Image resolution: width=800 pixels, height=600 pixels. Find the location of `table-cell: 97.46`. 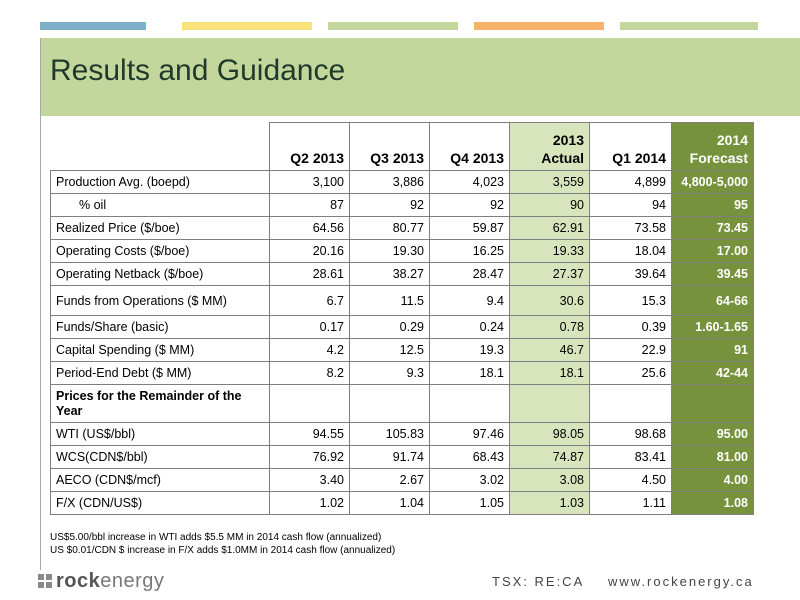

table-cell: 97.46 is located at coordinates (469, 434).